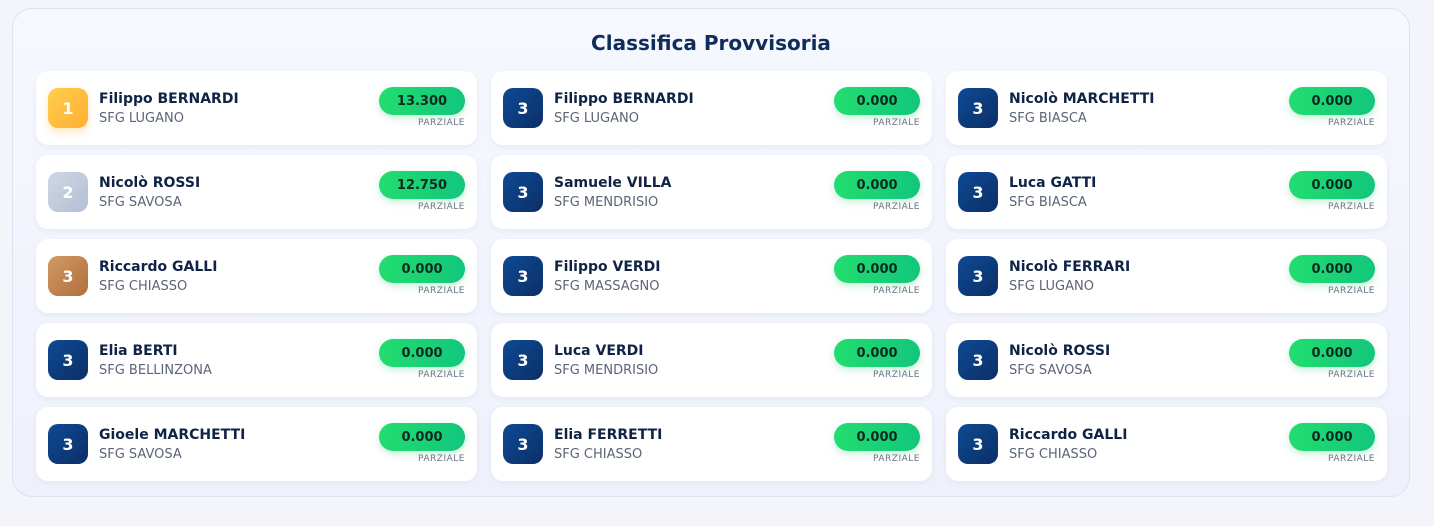 The height and width of the screenshot is (526, 1434). What do you see at coordinates (68, 108) in the screenshot?
I see `rank-badge: 1` at bounding box center [68, 108].